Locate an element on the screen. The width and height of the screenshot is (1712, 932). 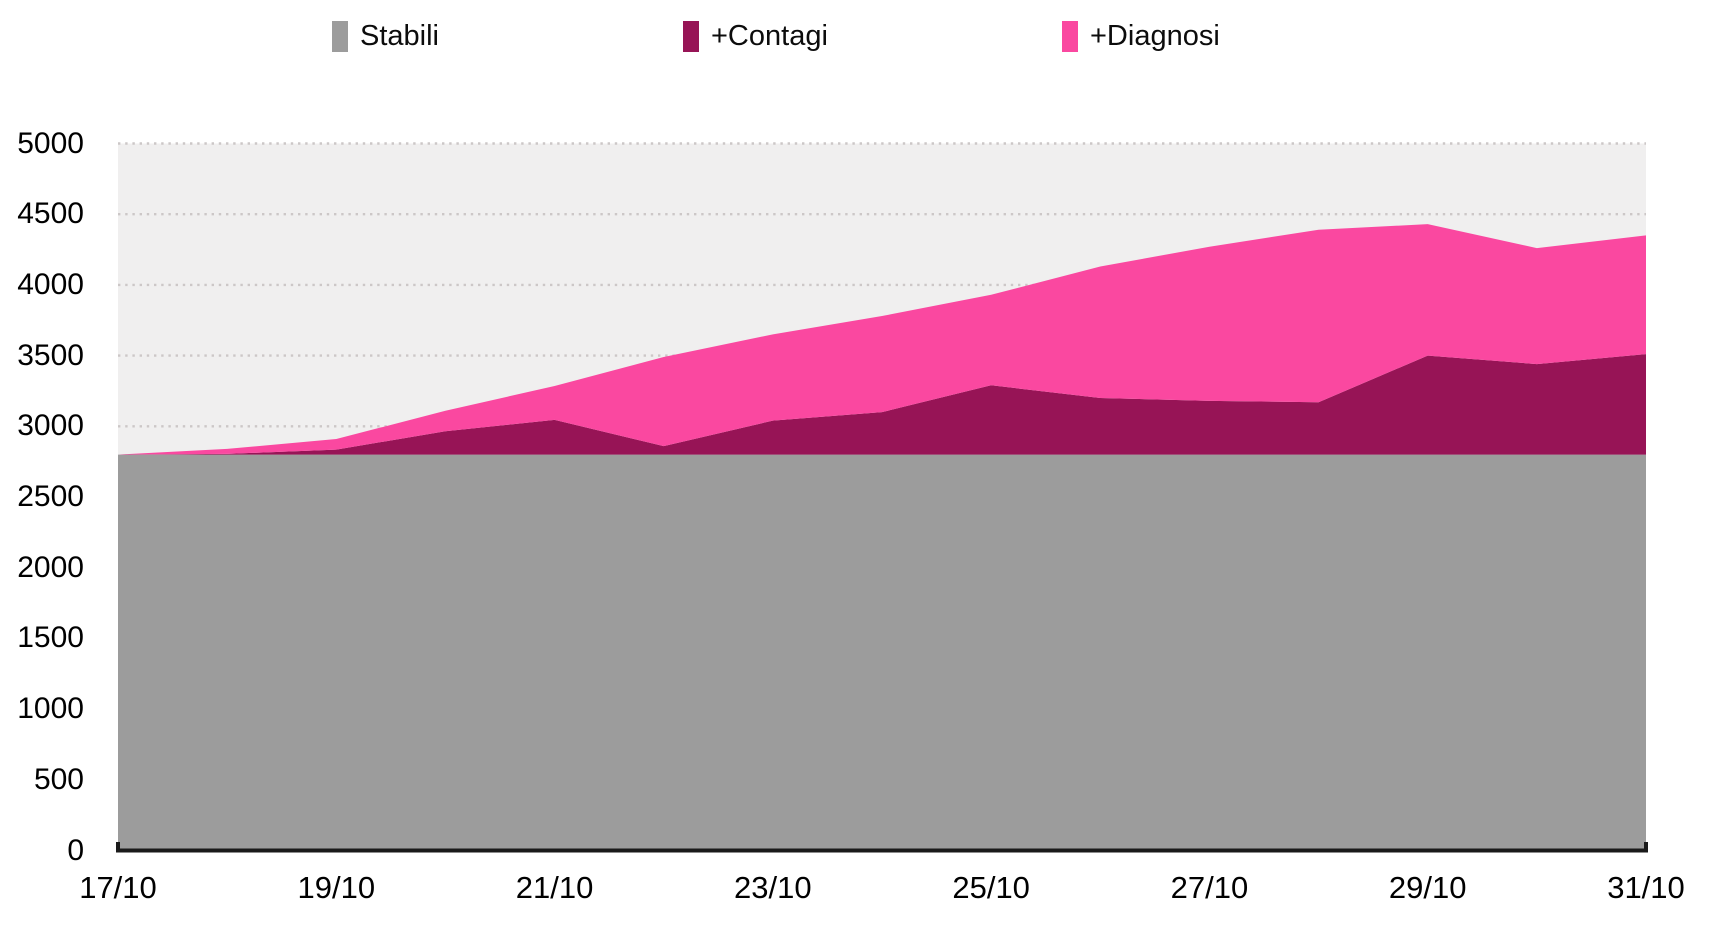
series-area-contagi is located at coordinates (882, 404).